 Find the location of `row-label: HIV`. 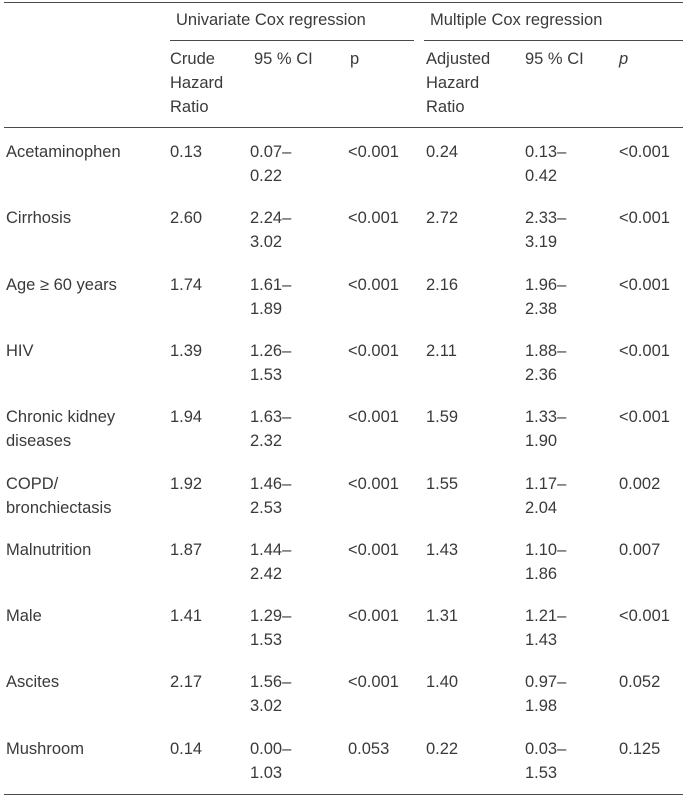

row-label: HIV is located at coordinates (20, 350).